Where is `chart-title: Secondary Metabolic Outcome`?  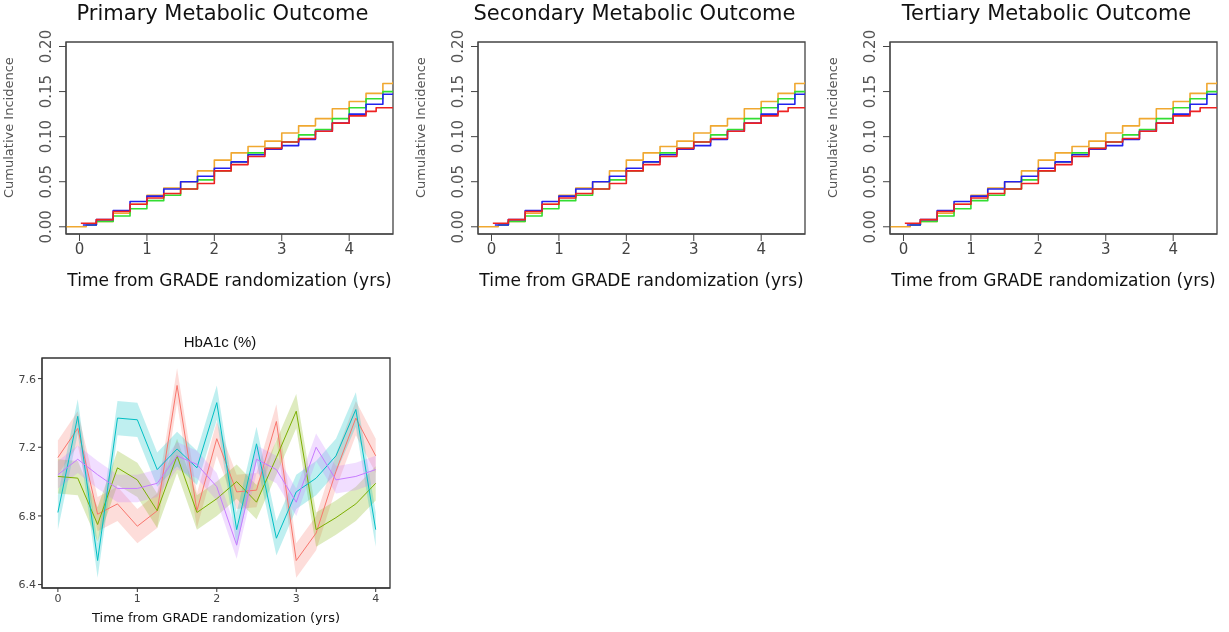
chart-title: Secondary Metabolic Outcome is located at coordinates (634, 13).